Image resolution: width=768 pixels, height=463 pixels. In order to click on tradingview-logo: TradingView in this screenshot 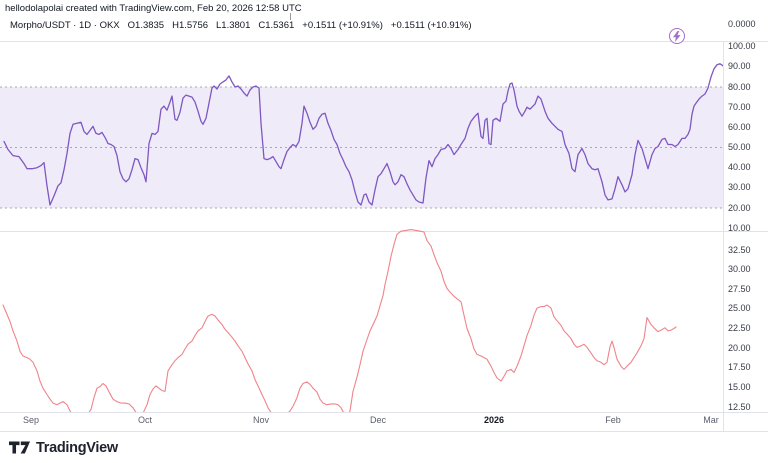, I will do `click(63, 448)`.